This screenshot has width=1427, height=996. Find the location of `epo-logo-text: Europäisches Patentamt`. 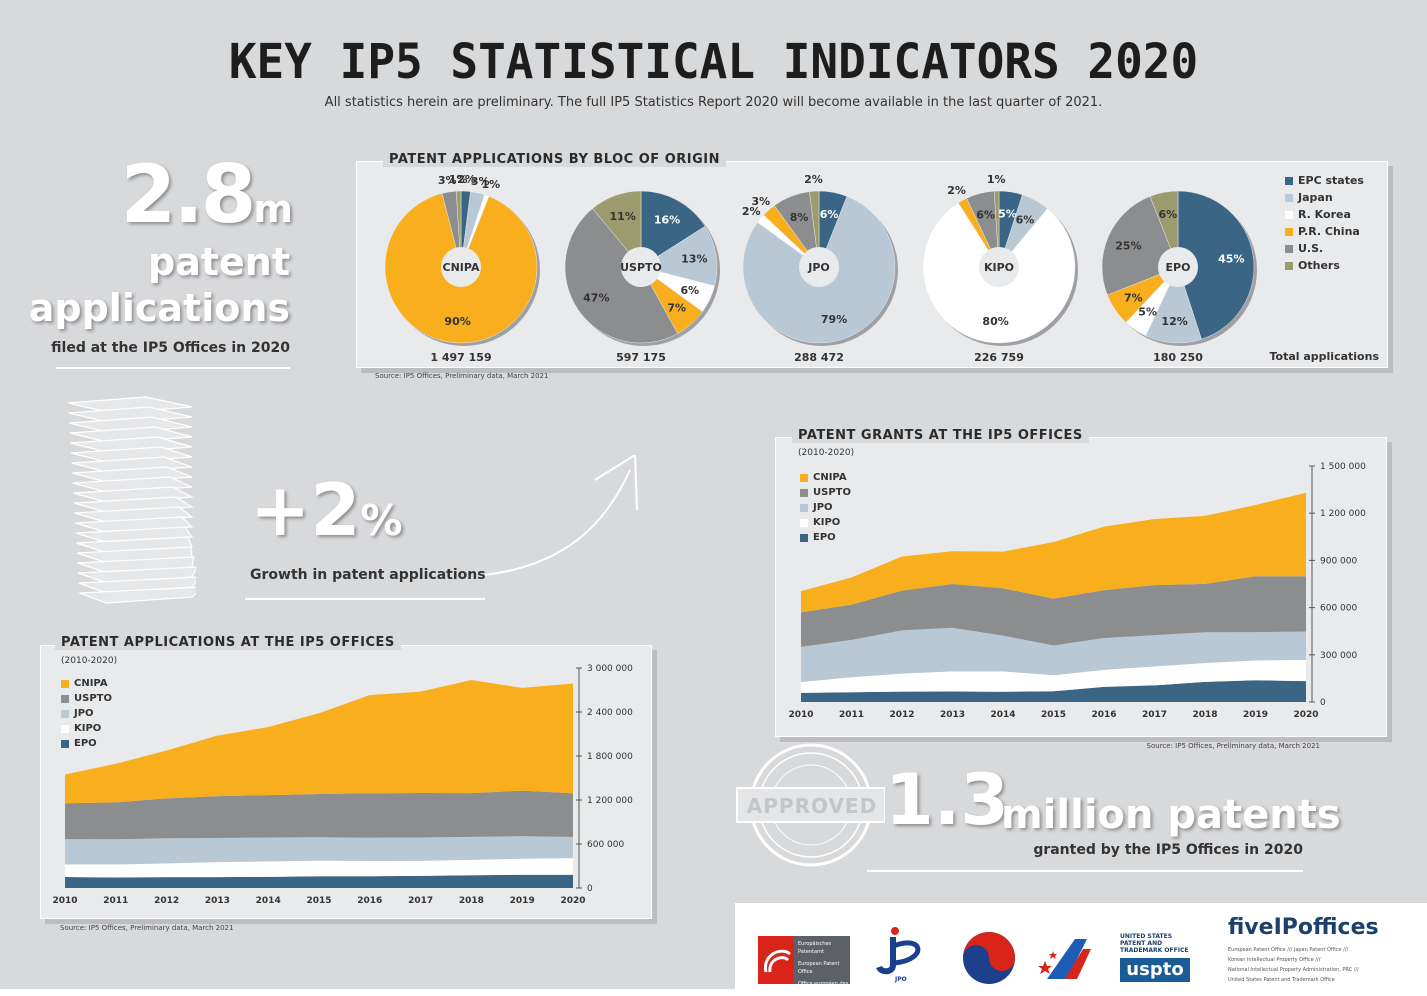

epo-logo-text: Europäisches Patentamt is located at coordinates (815, 948).